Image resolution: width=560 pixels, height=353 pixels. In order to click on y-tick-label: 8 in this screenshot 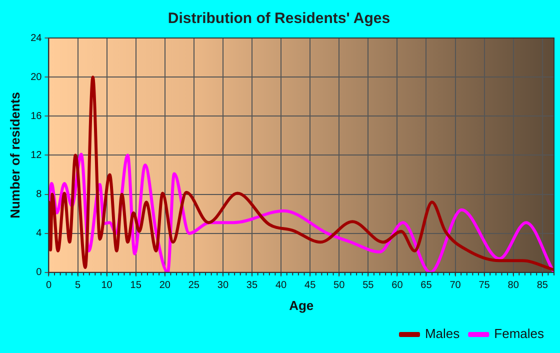, I will do `click(39, 194)`.